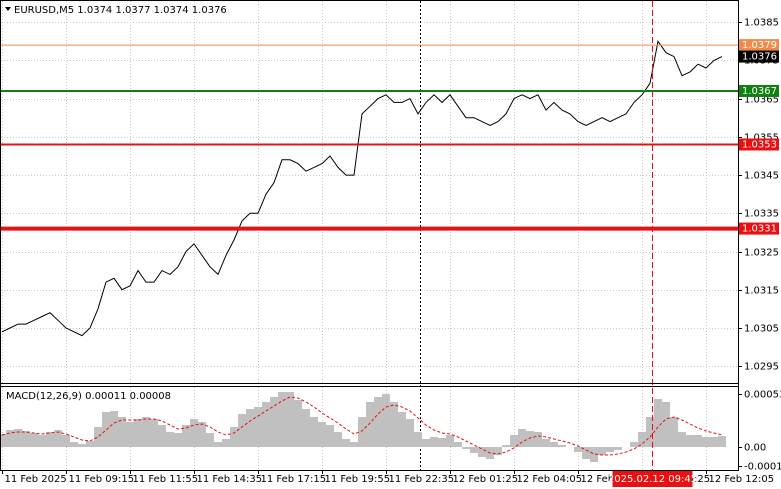 Image resolution: width=781 pixels, height=489 pixels. I want to click on level-label: 1.0353, so click(759, 144).